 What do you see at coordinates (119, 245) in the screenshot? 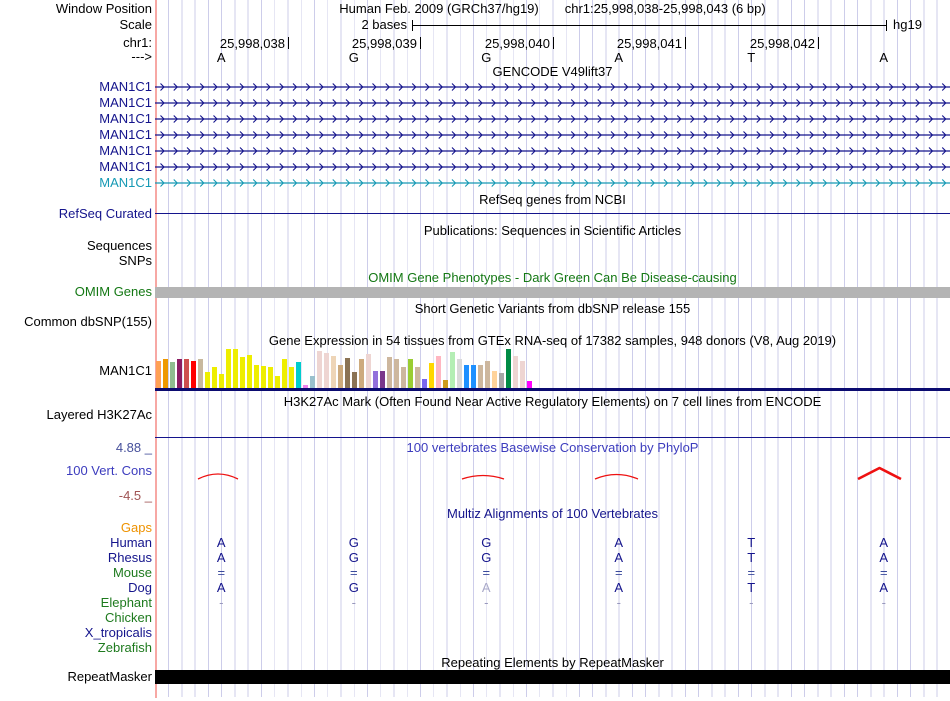
I see `sequences-track-label: Sequences` at bounding box center [119, 245].